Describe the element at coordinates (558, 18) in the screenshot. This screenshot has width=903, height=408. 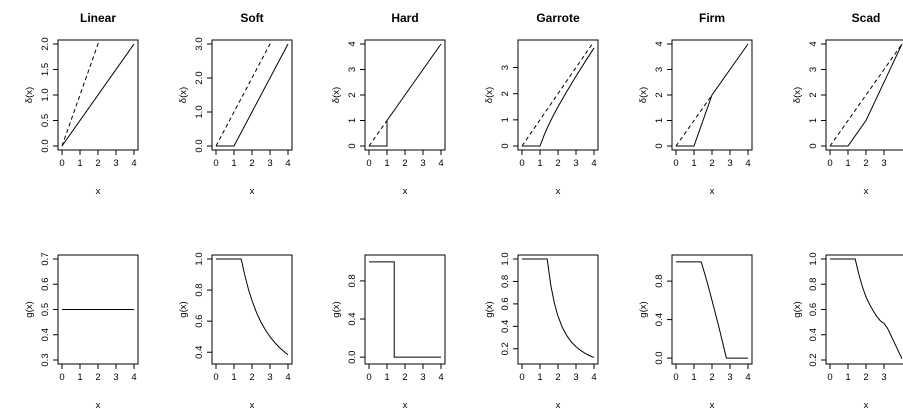
I see `panel-title: Garrote` at that location.